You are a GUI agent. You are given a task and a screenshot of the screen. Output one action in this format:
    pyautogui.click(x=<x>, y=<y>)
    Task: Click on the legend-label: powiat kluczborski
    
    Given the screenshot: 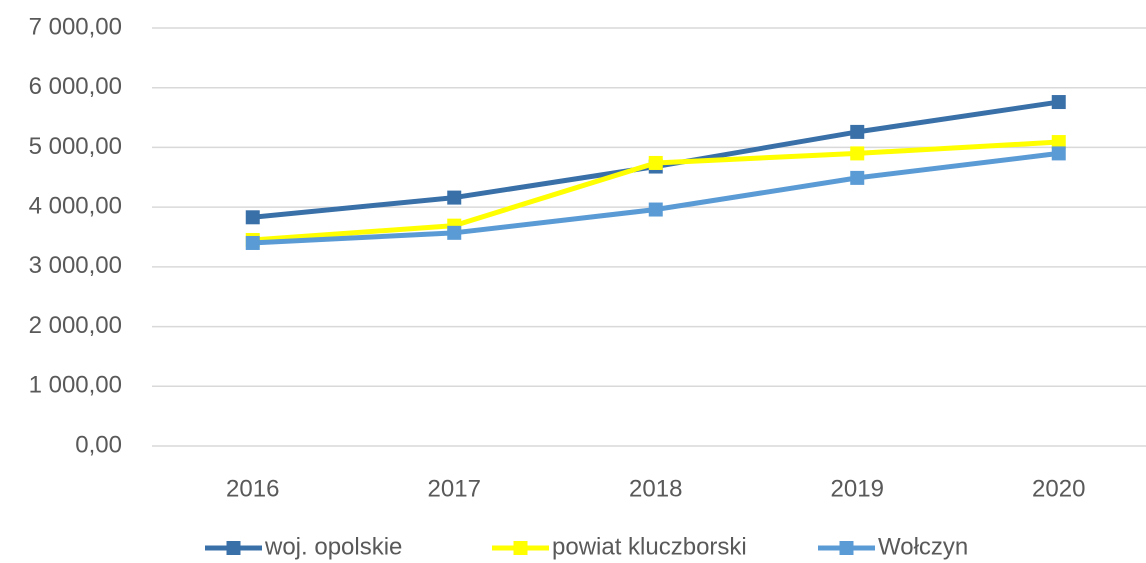 What is the action you would take?
    pyautogui.click(x=649, y=546)
    